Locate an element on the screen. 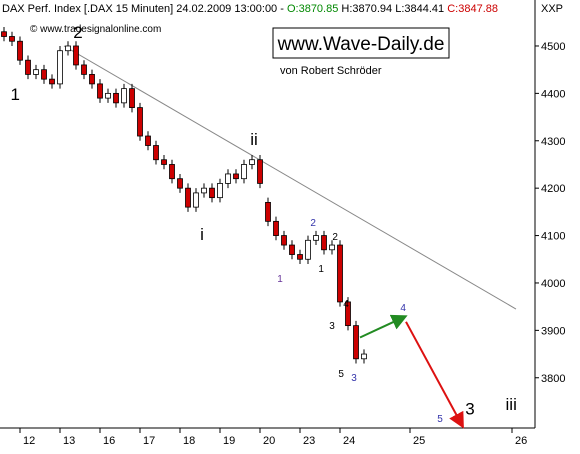 Image resolution: width=580 pixels, height=454 pixels. x-tick-label: 23 is located at coordinates (309, 441).